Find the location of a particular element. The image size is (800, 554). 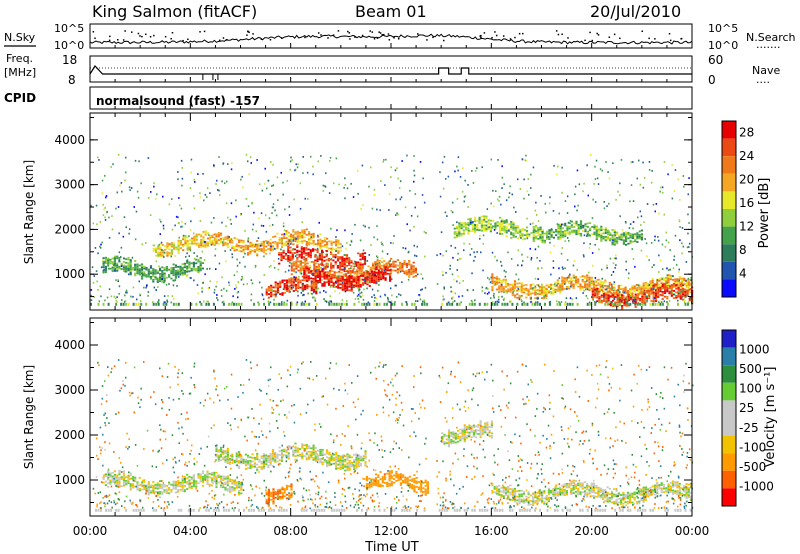

nsearch-point is located at coordinates (592, 40).